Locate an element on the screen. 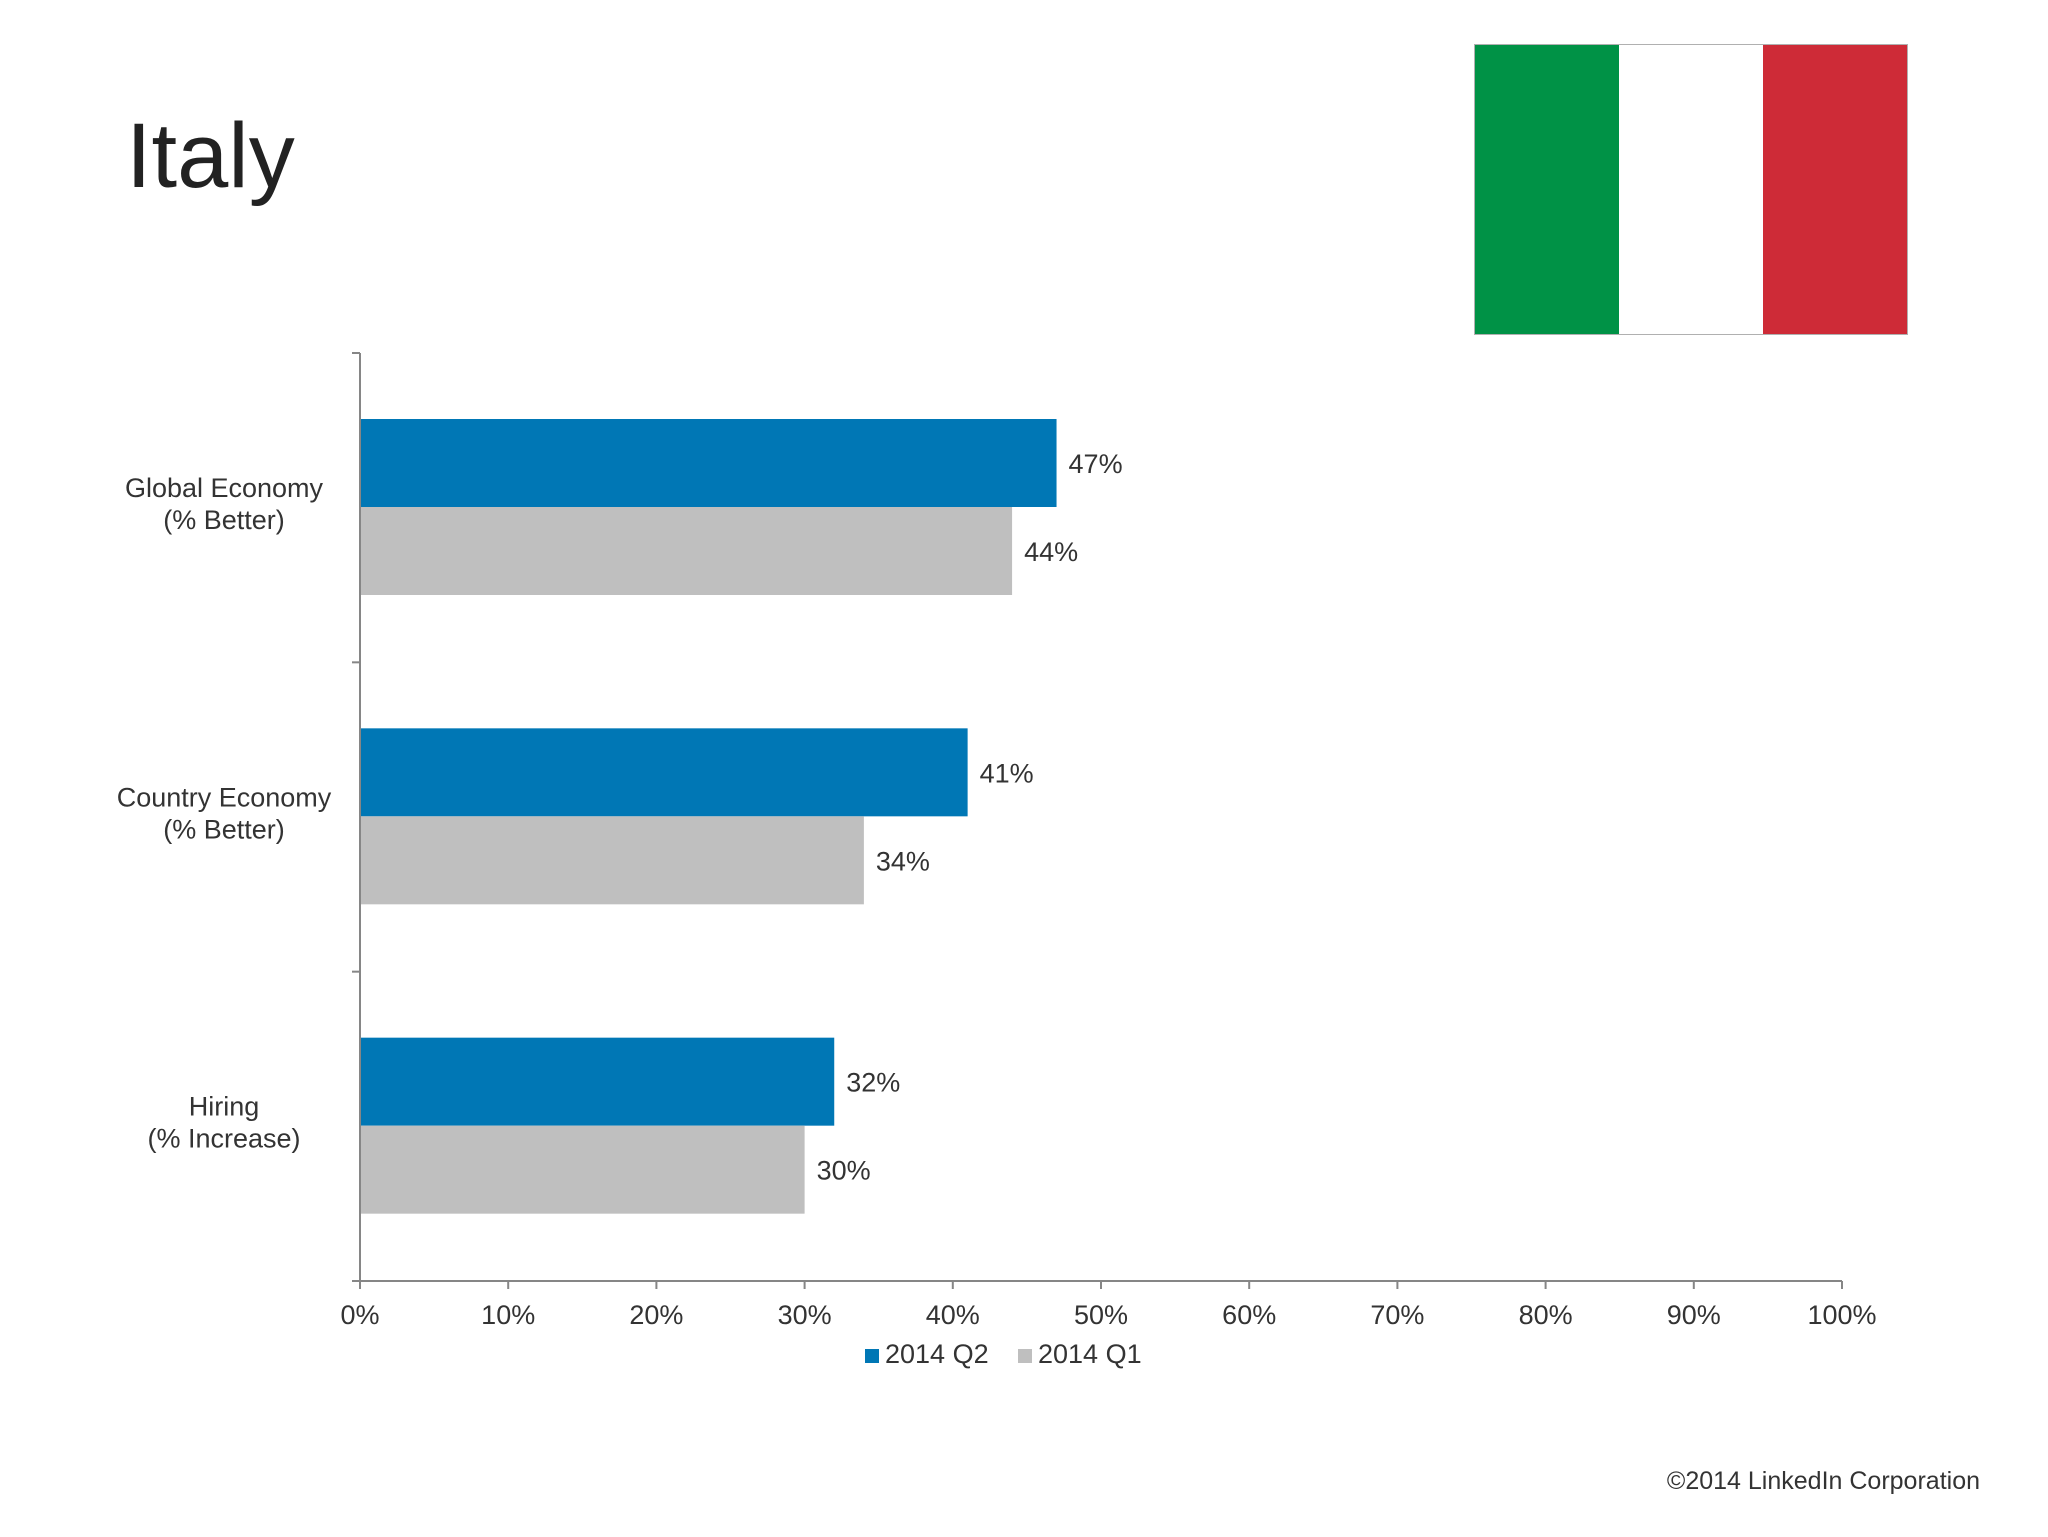  data-label: 30% is located at coordinates (844, 1171).